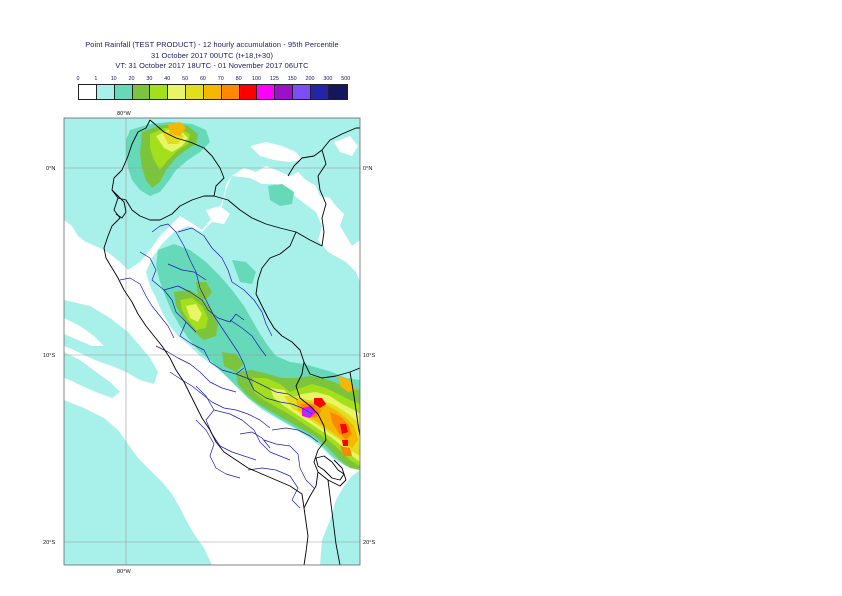  Describe the element at coordinates (131, 79) in the screenshot. I see `legend-threshold-label: 20` at that location.